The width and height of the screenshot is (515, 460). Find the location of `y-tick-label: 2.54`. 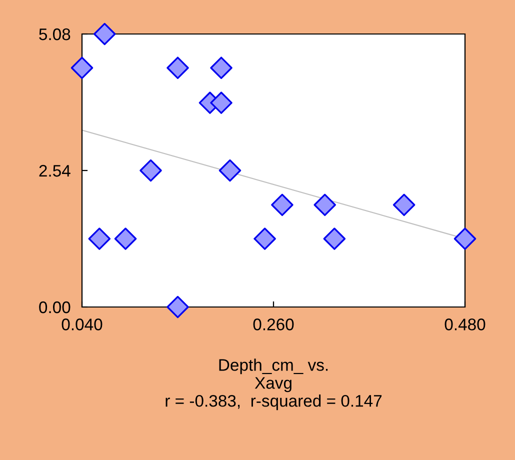

y-tick-label: 2.54 is located at coordinates (54, 170).